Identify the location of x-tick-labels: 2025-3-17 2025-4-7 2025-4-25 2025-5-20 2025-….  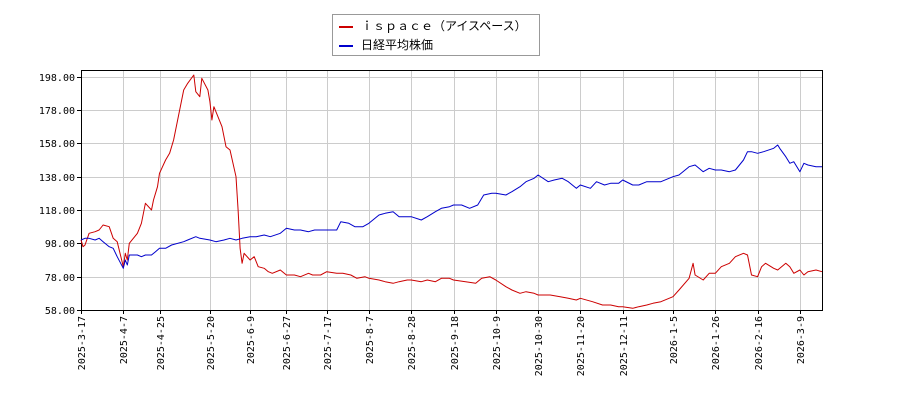
(442, 346).